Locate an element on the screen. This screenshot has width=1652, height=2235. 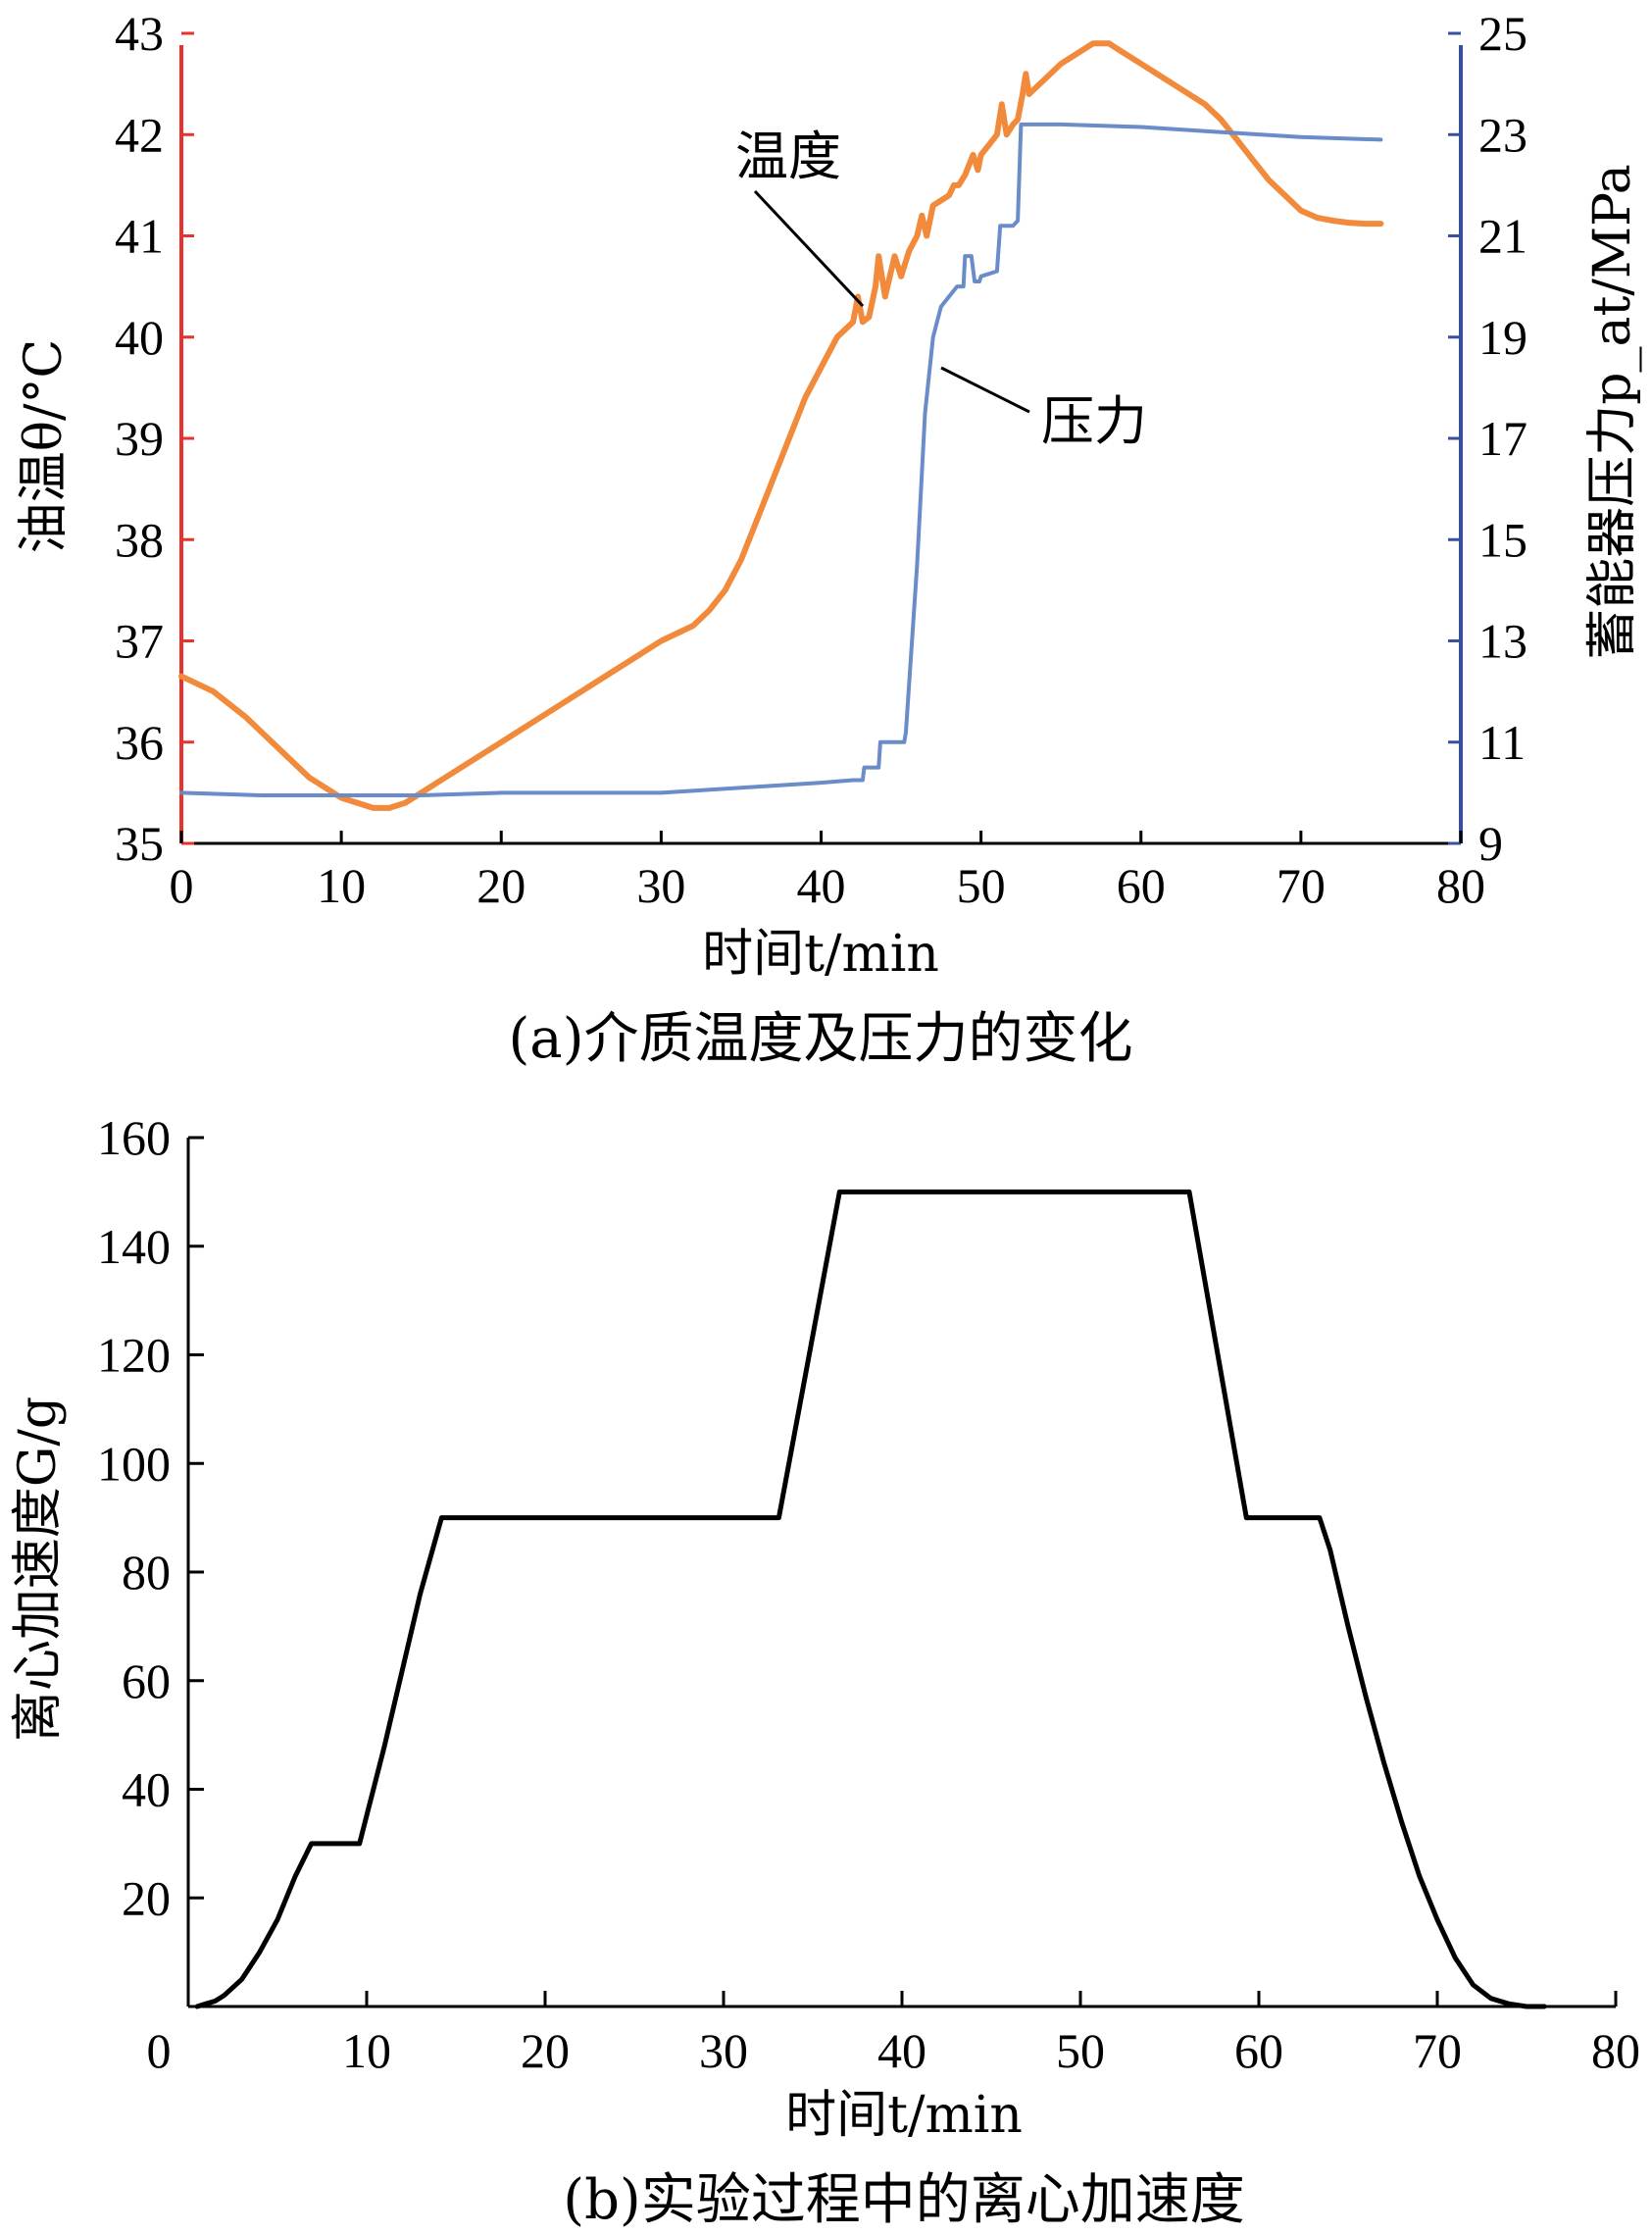
x-ticks: 0 10 20 30 40 50 60 70 80 is located at coordinates (828, 872).